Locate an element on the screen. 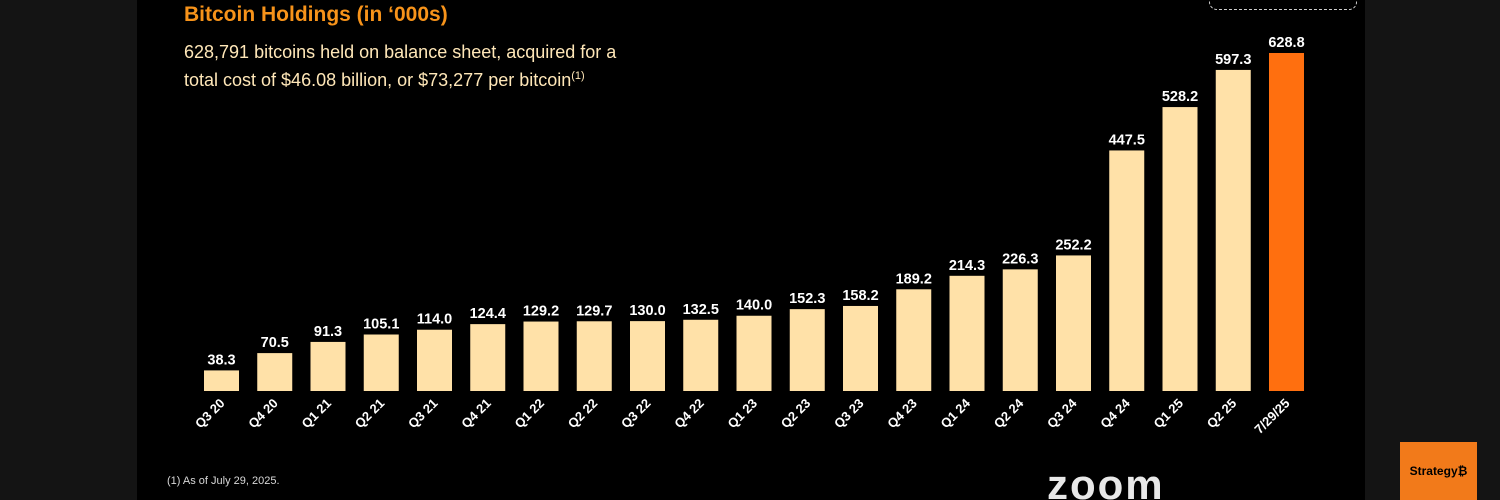  x-tick-label: Q3 24 is located at coordinates (1062, 413).